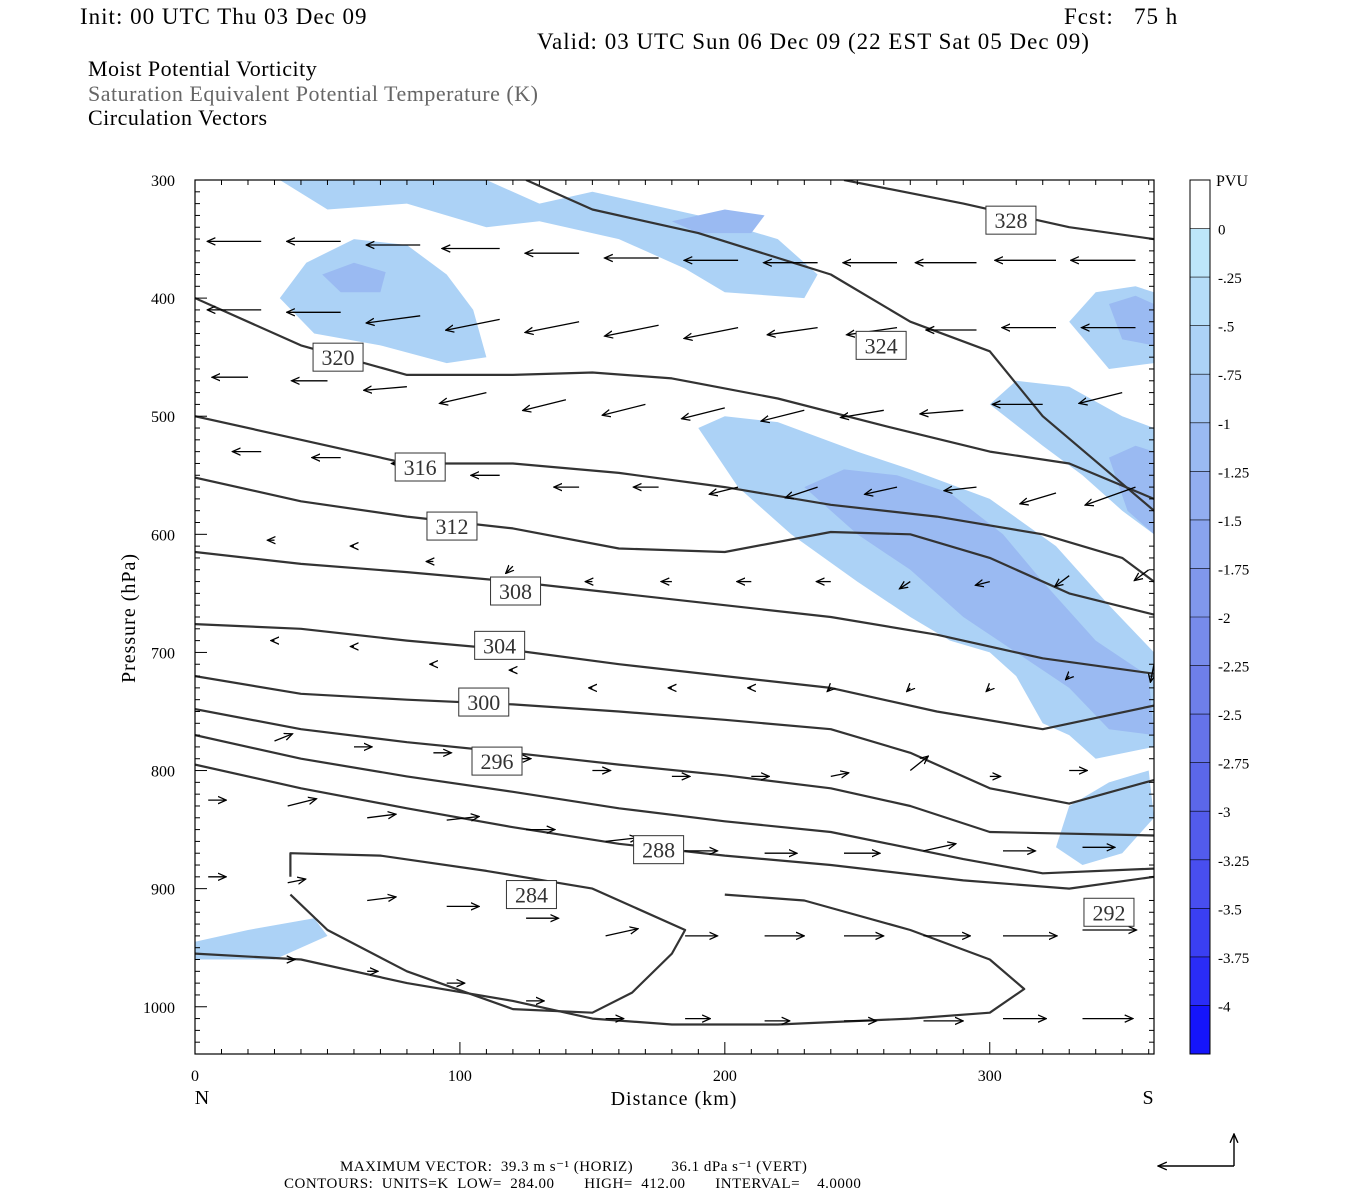 The width and height of the screenshot is (1350, 1200). I want to click on isentrope-324-line, so click(839, 346).